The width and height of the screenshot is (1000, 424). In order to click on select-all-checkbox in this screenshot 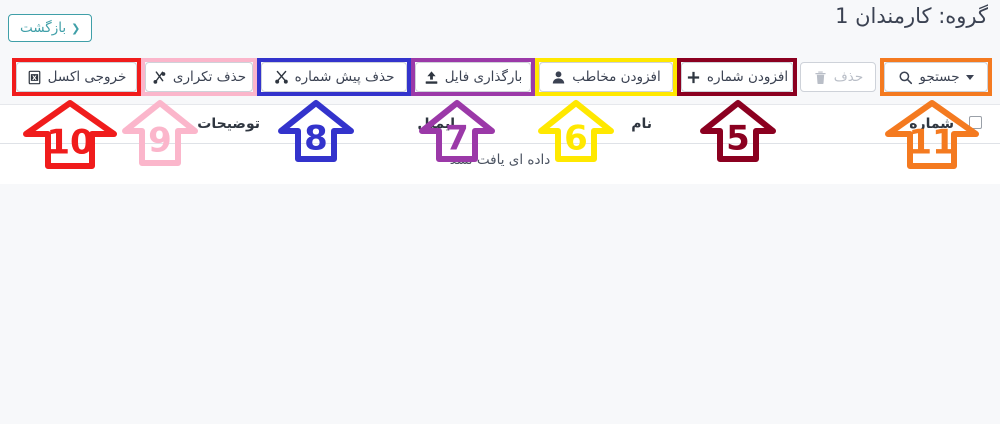, I will do `click(975, 122)`.